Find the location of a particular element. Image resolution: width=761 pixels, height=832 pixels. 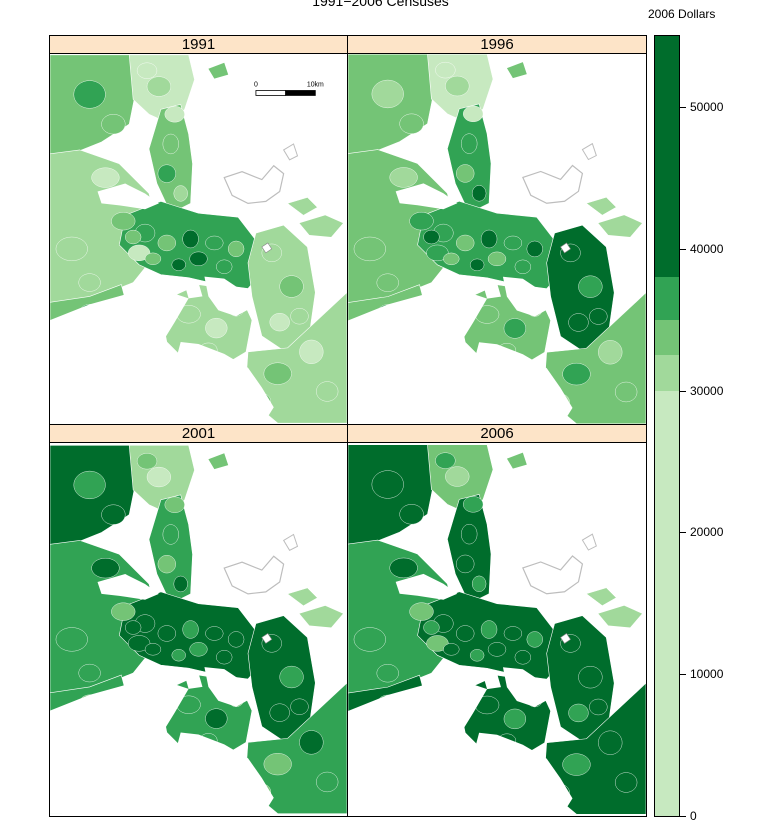

panel-year-label: 2006 is located at coordinates (497, 433).